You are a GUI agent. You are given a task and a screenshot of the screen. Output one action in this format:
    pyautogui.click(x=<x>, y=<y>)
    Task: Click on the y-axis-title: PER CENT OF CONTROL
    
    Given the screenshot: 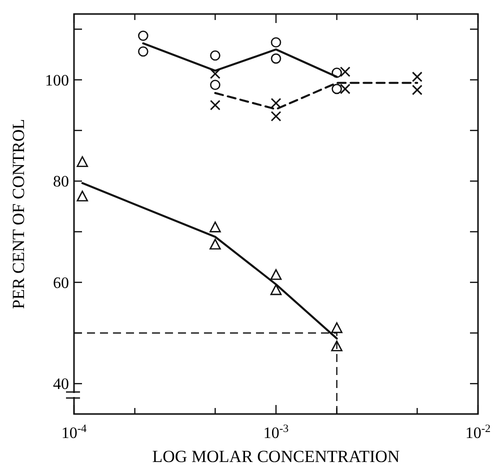 What is the action you would take?
    pyautogui.click(x=18, y=214)
    